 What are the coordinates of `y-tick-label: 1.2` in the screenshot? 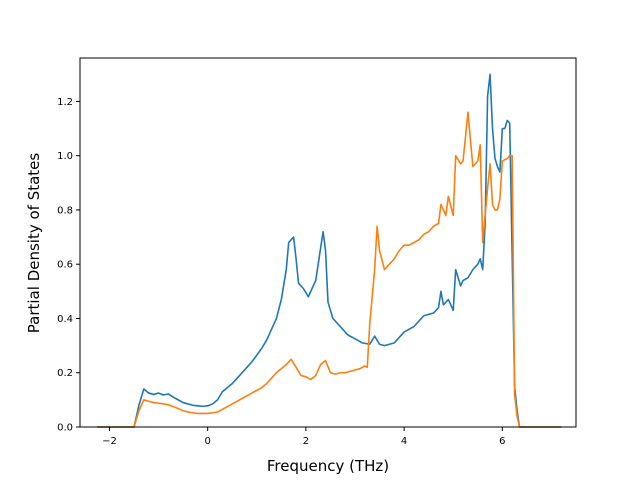 It's located at (65, 102).